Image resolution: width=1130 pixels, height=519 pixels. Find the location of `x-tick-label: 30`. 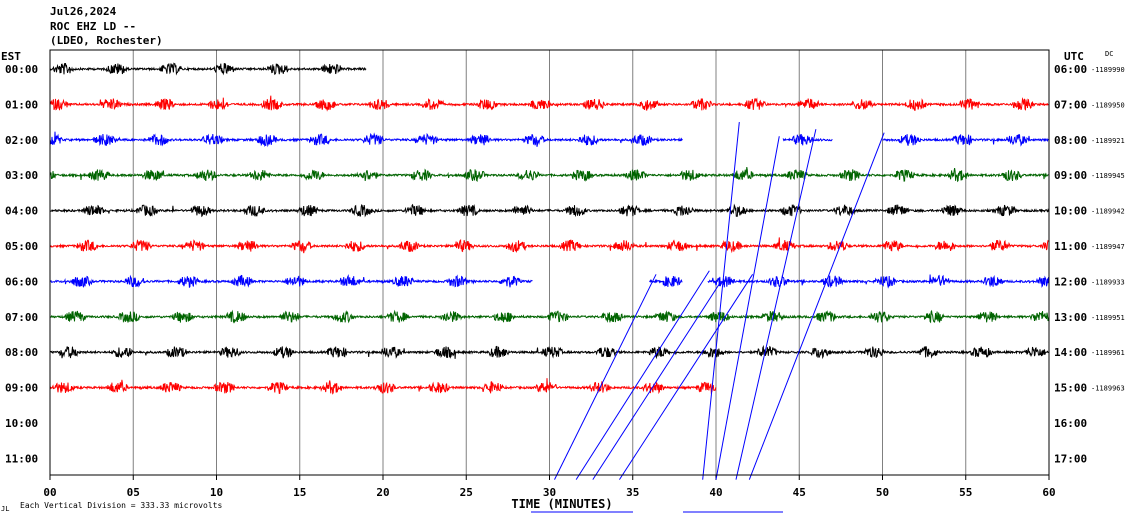

x-tick-label: 30 is located at coordinates (549, 492).